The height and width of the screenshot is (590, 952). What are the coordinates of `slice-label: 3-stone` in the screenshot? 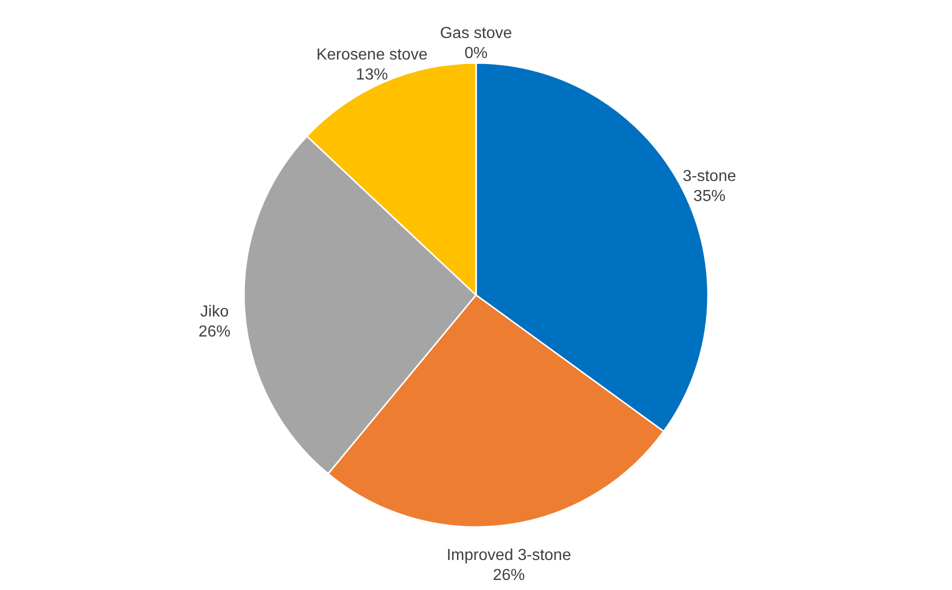 It's located at (709, 177).